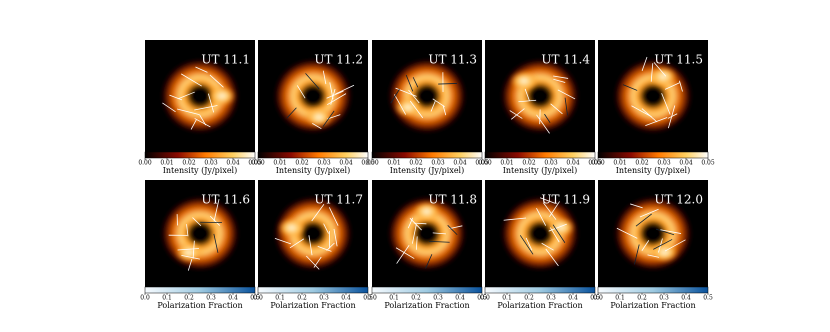  What do you see at coordinates (678, 60) in the screenshot?
I see `panel-label: UT 11.5` at bounding box center [678, 60].